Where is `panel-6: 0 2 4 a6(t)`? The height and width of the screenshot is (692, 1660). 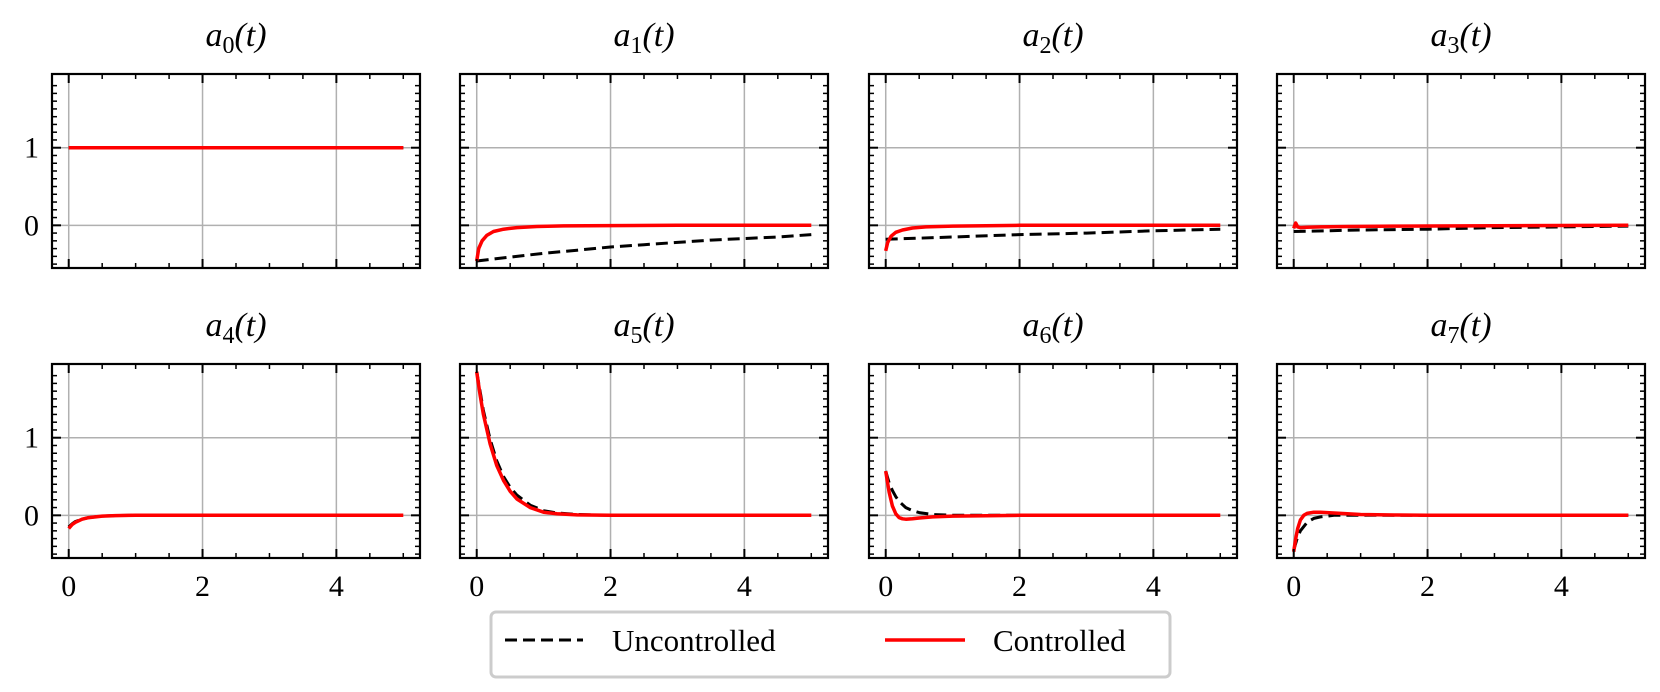
panel-6: 0 2 4 a6(t) is located at coordinates (1053, 455).